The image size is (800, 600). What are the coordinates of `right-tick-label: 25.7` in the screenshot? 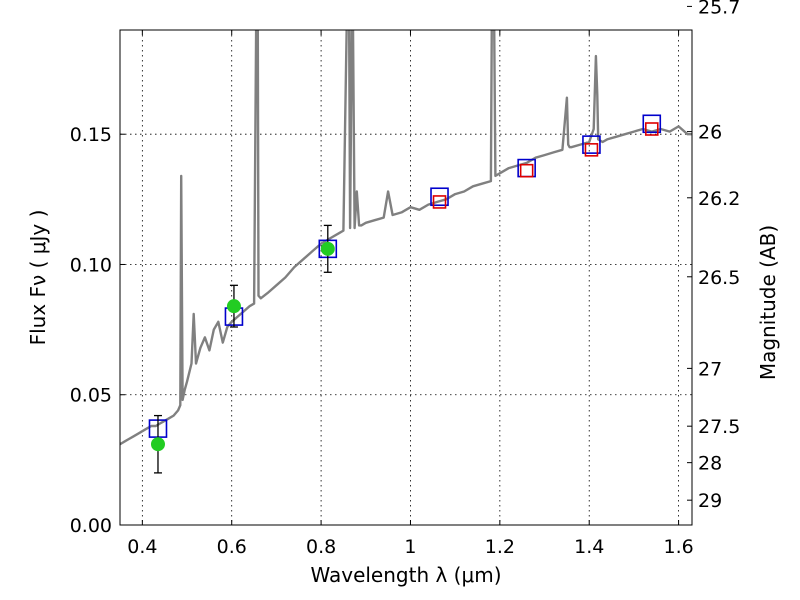 It's located at (719, 9).